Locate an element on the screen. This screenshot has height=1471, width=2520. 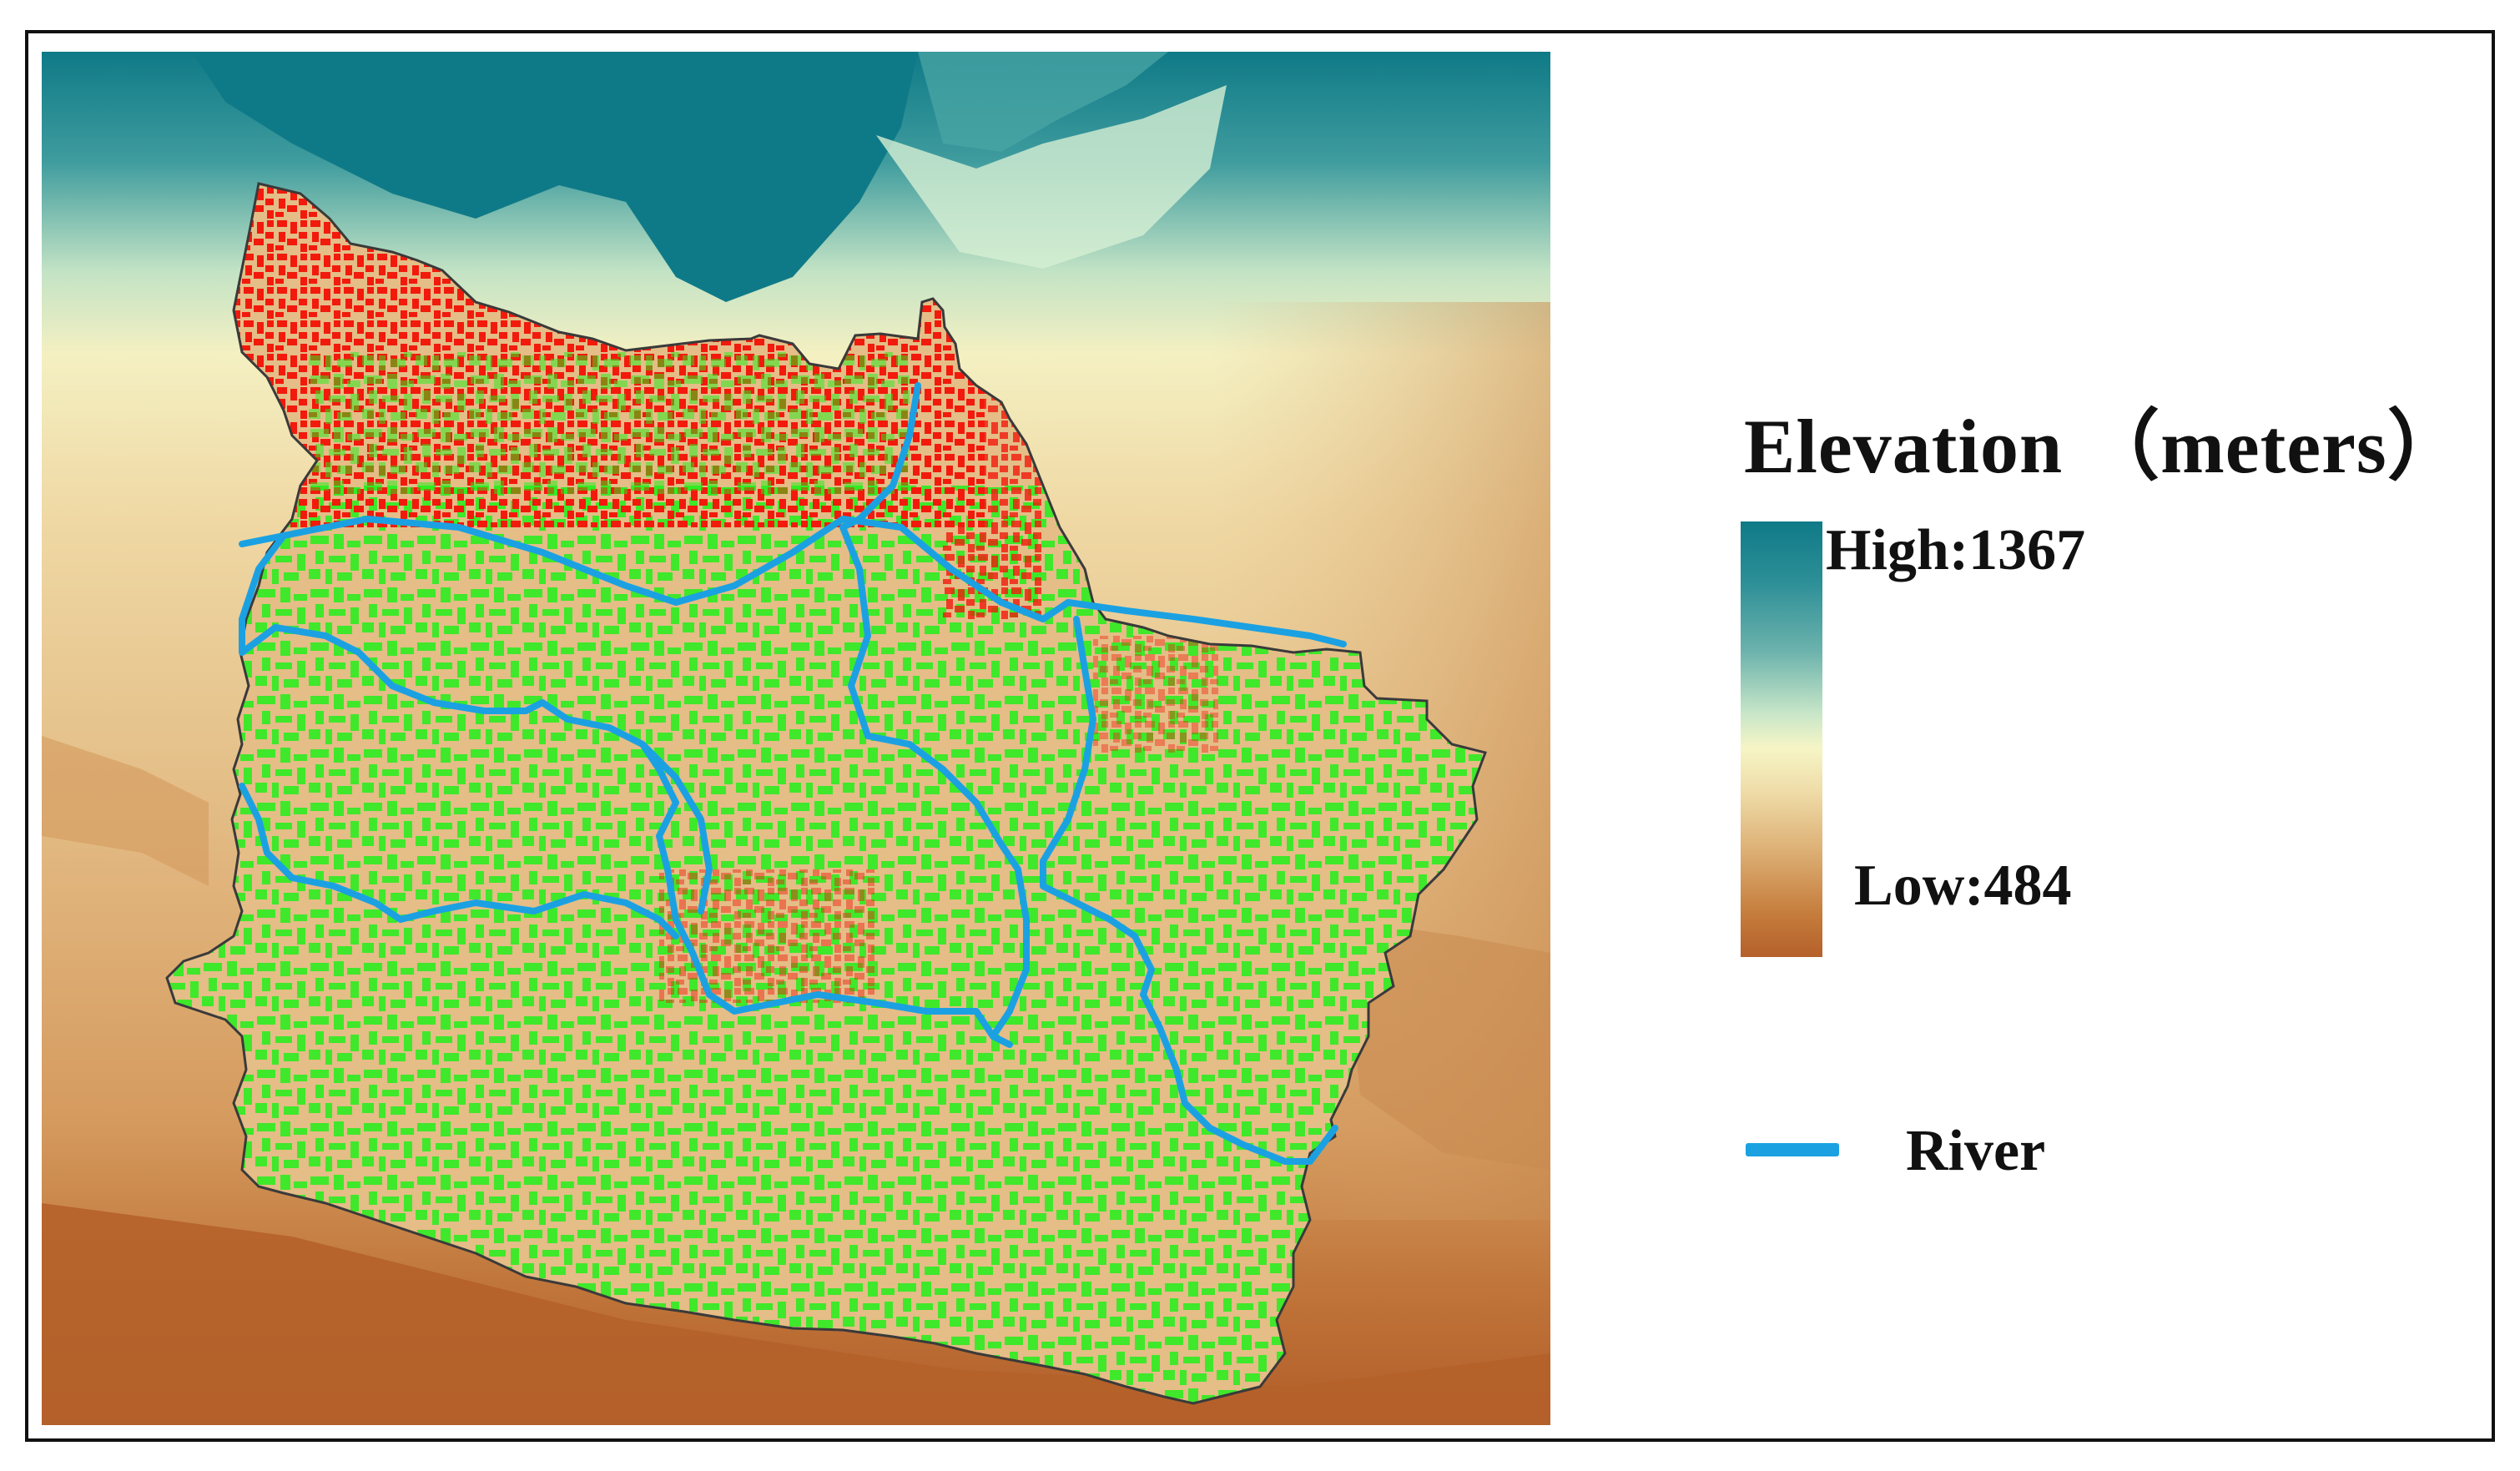
lowland-west is located at coordinates (125, 811).